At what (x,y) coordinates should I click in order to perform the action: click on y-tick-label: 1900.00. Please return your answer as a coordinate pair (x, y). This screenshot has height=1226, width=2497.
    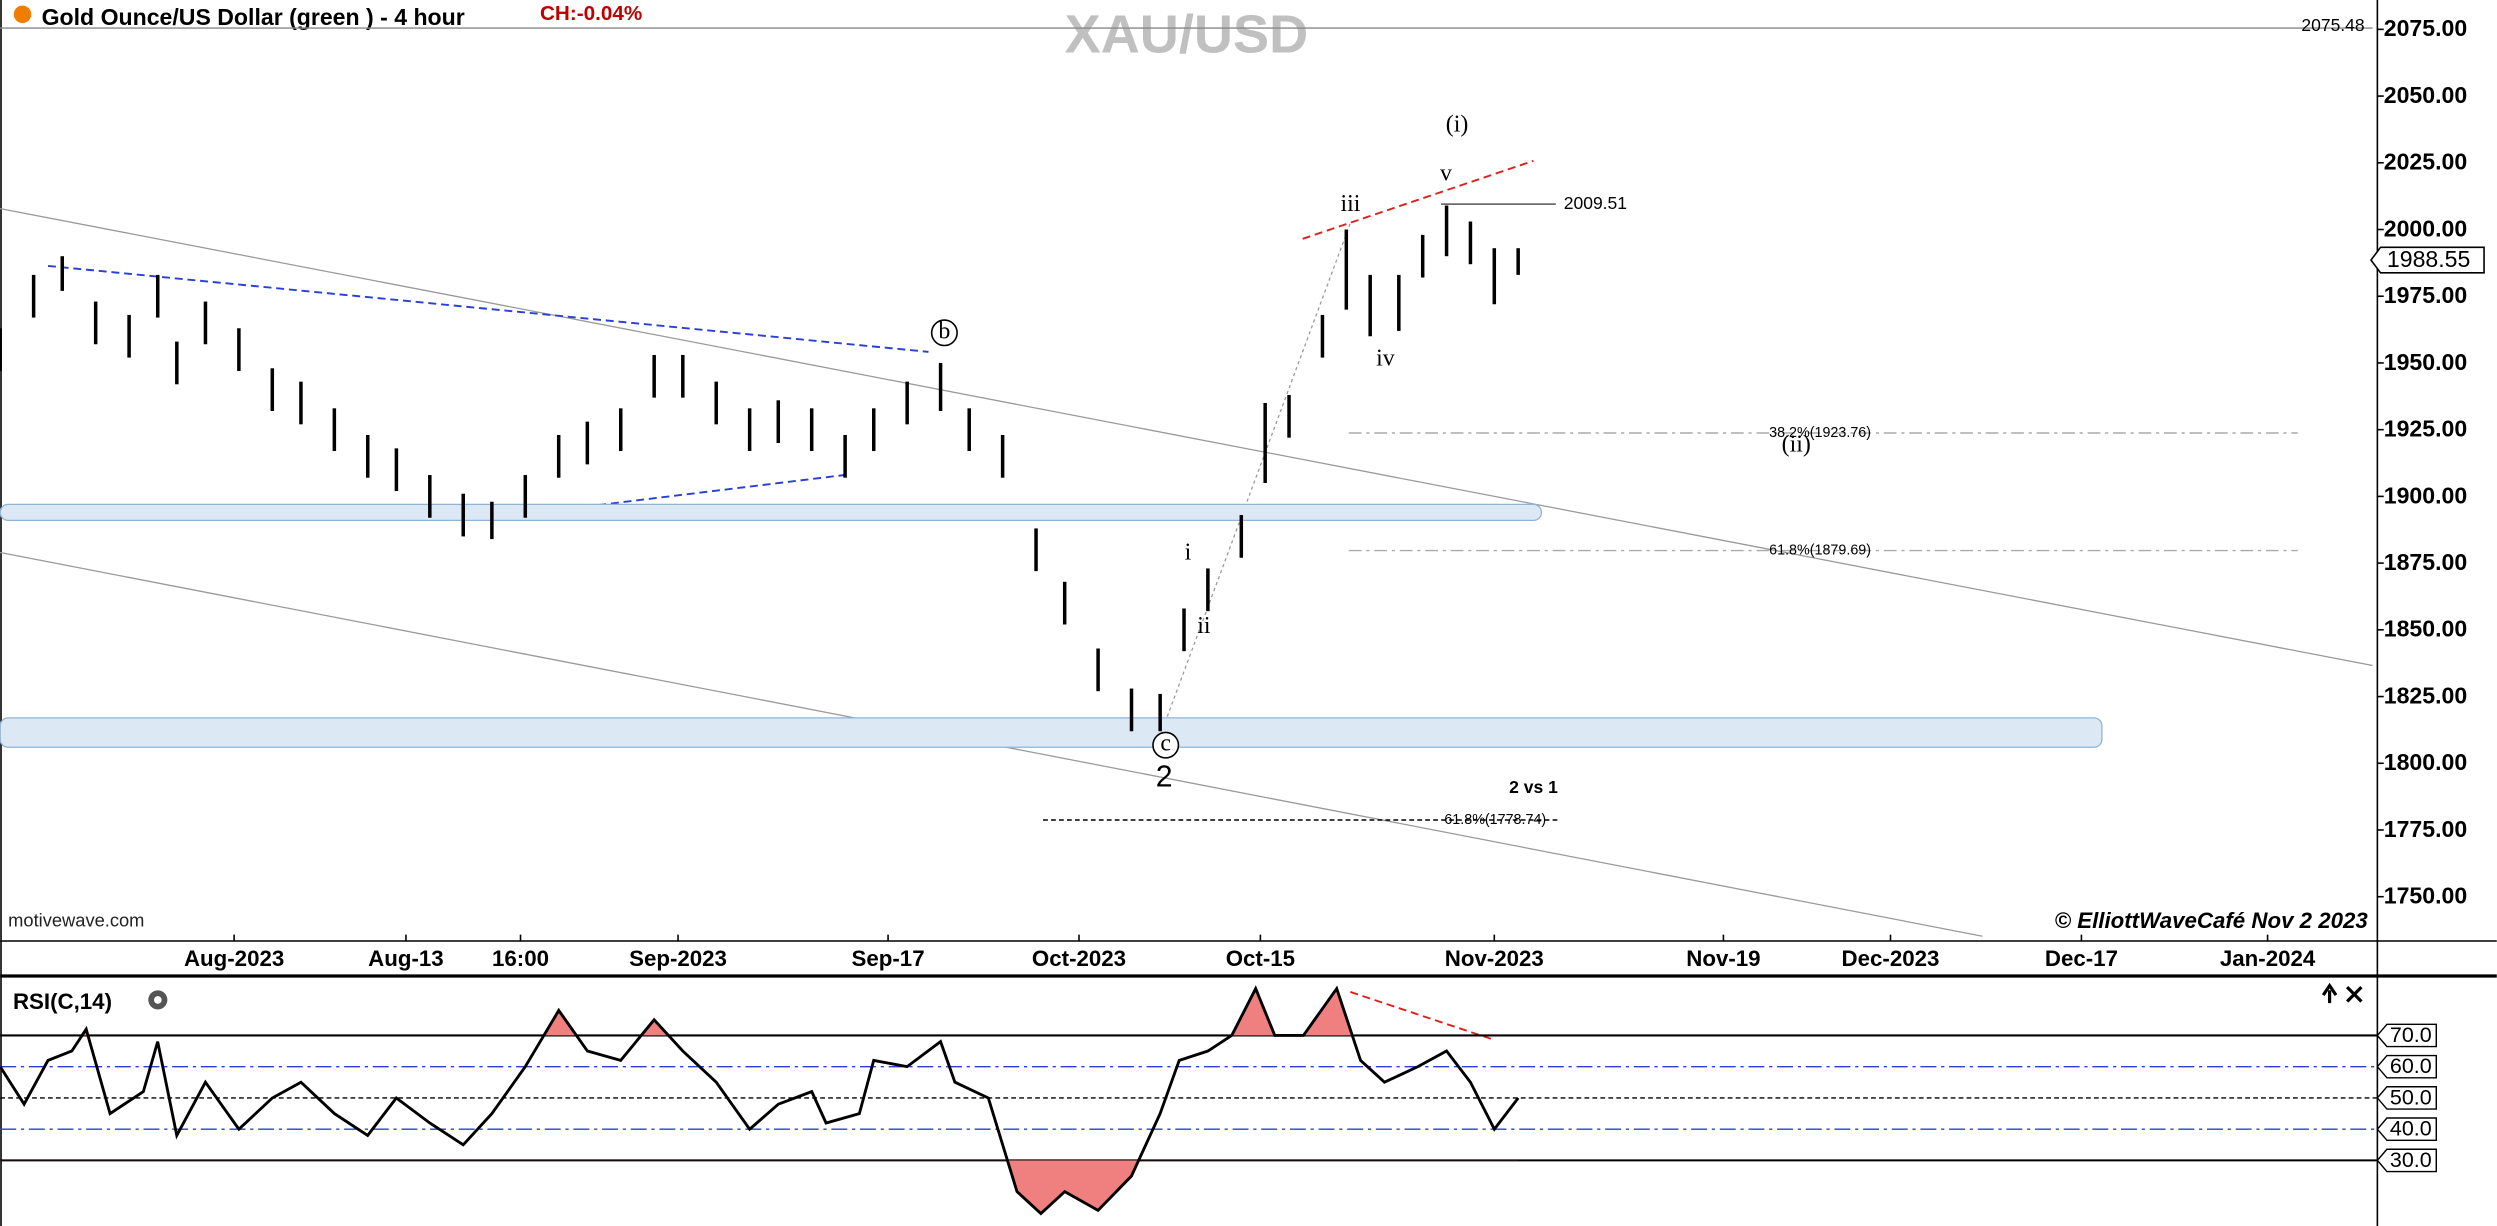
    Looking at the image, I should click on (2425, 495).